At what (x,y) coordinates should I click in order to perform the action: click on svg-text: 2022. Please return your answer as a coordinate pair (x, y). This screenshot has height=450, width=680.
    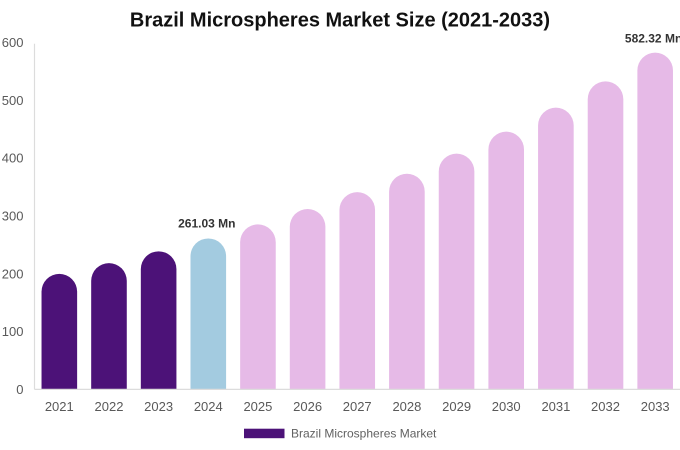
    Looking at the image, I should click on (109, 406).